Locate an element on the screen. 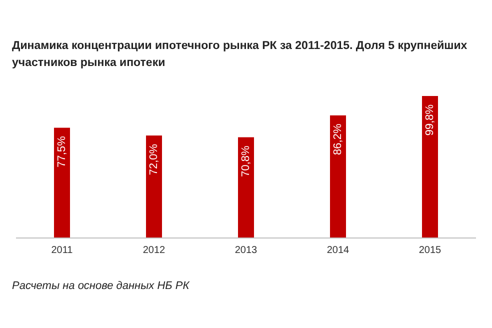  data-label: 86,2% is located at coordinates (338, 139).